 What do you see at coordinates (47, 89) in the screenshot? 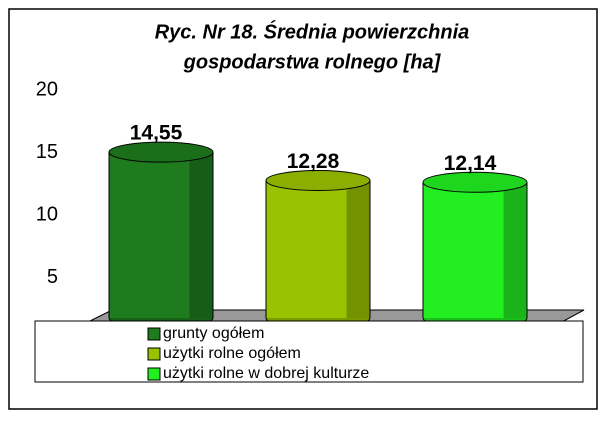
I see `y-tick-label: 20` at bounding box center [47, 89].